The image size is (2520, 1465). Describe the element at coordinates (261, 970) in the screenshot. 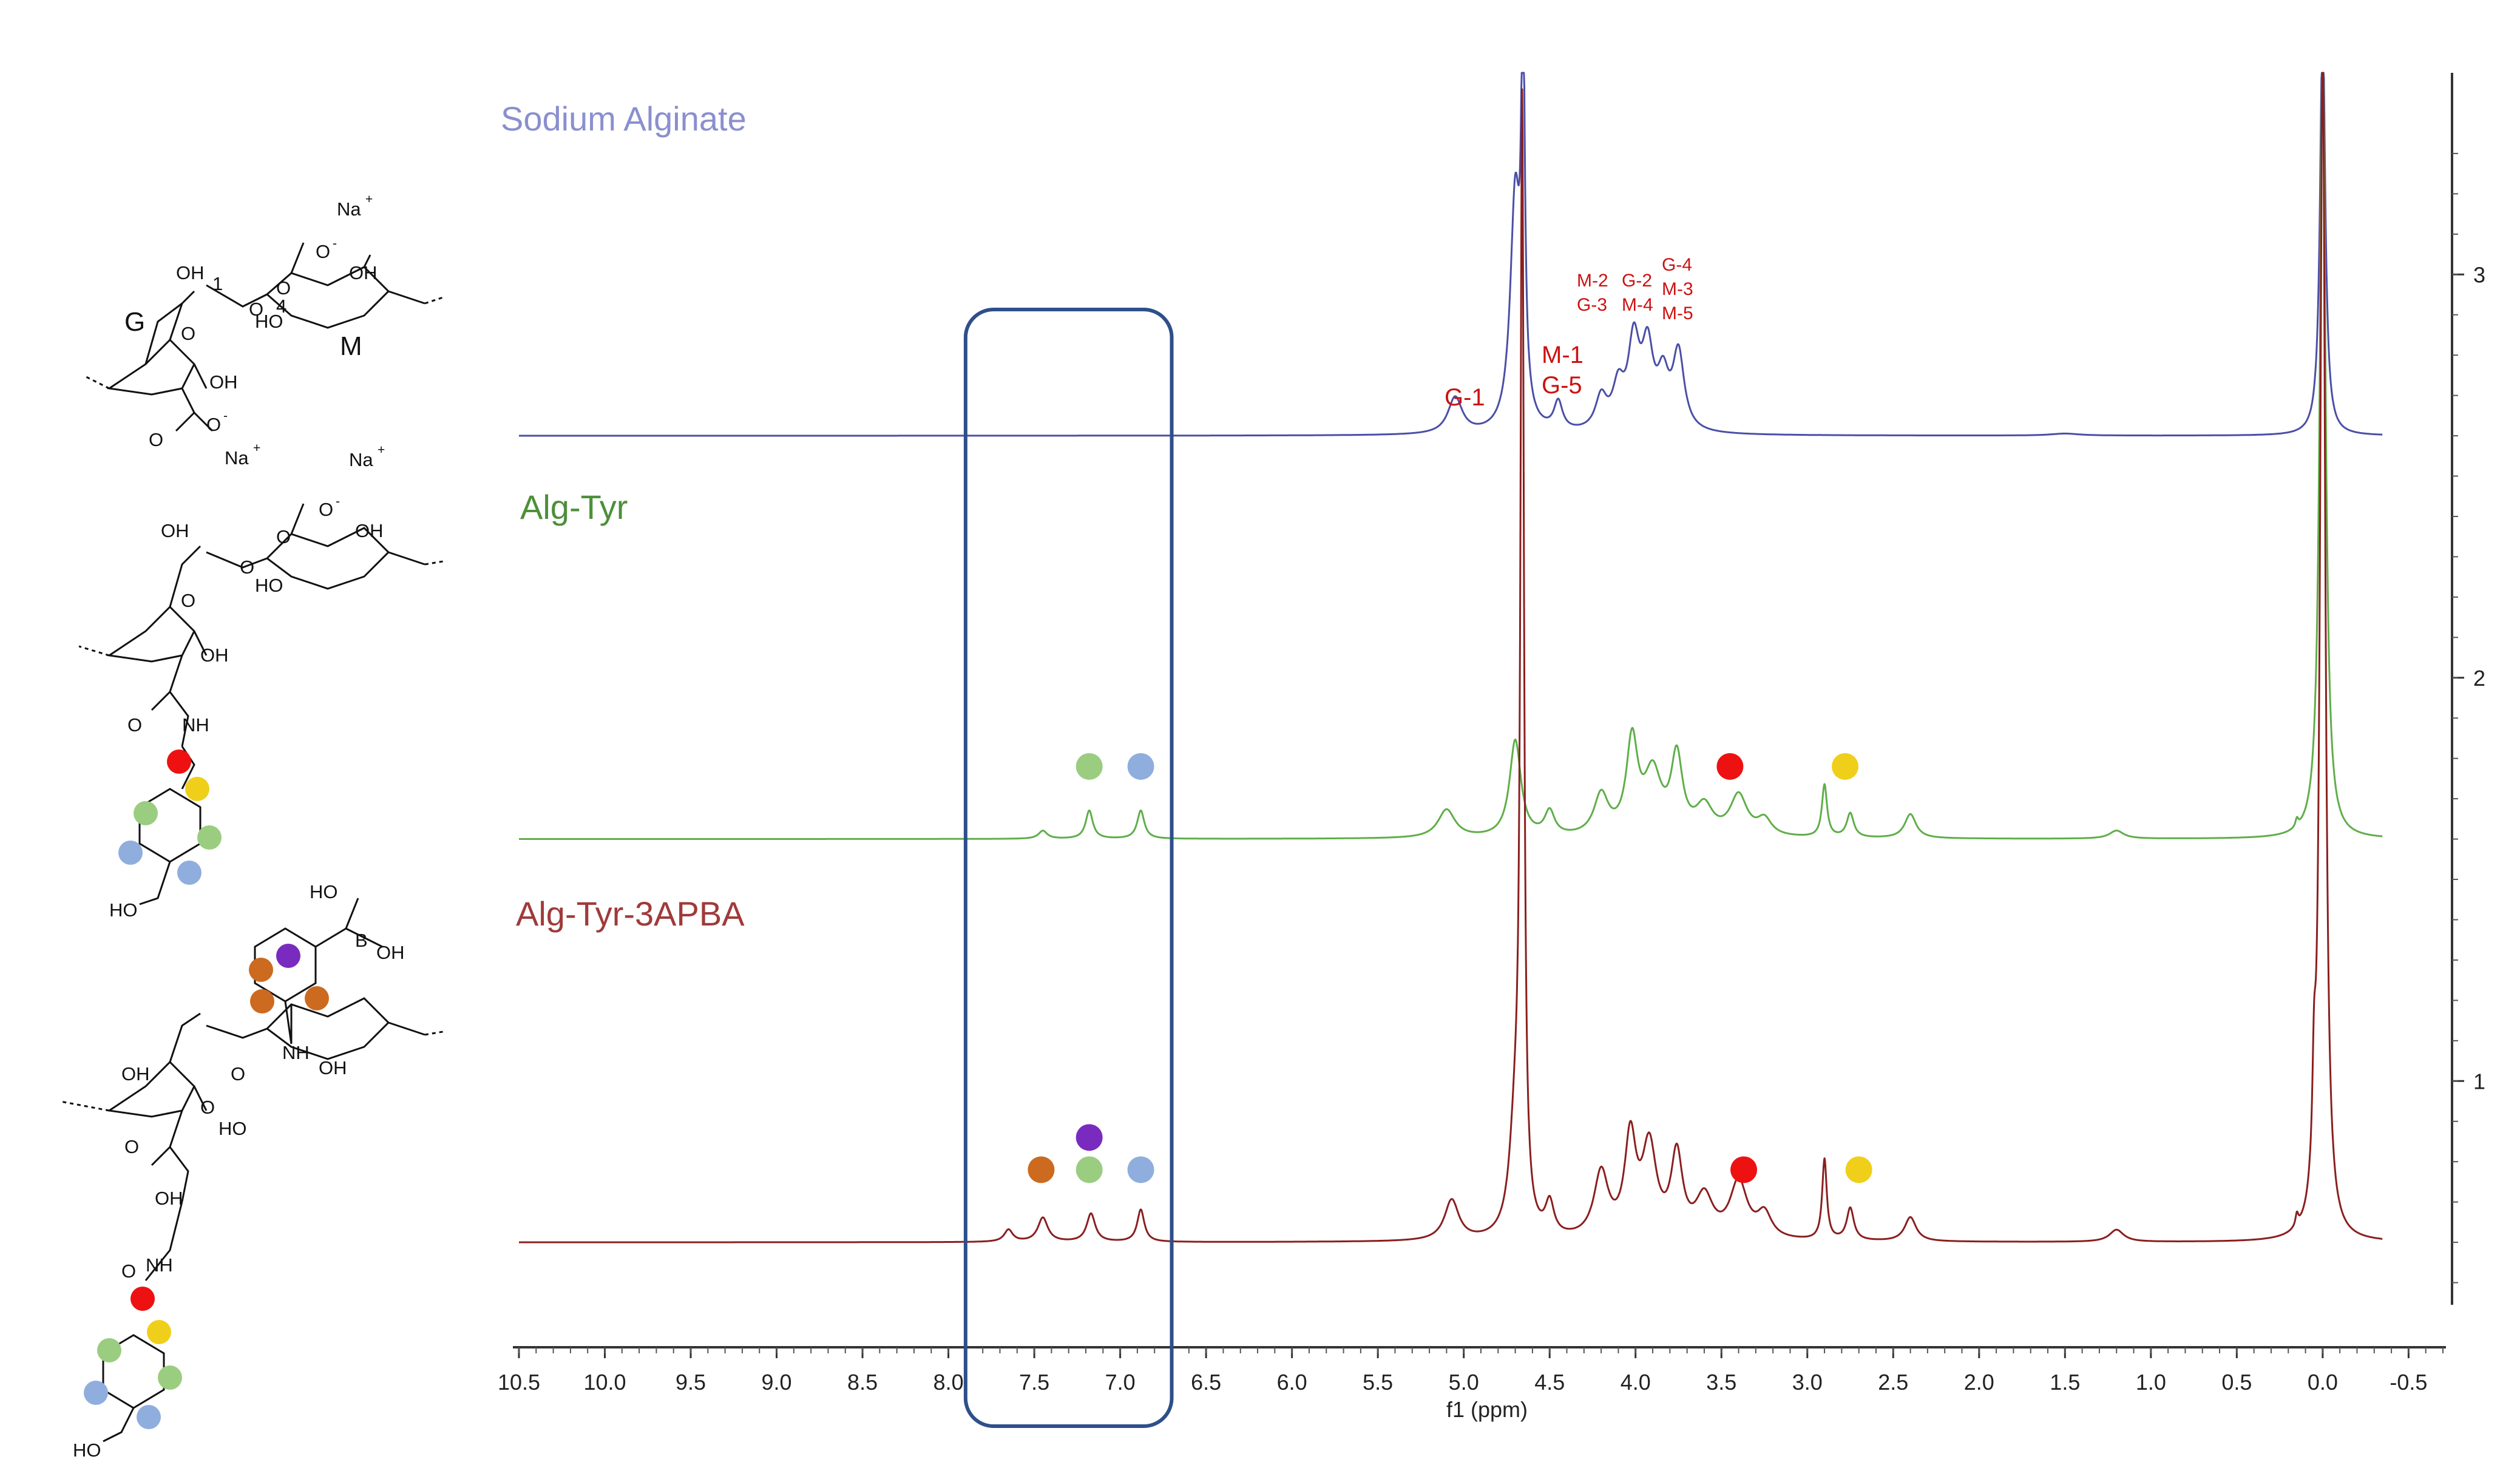

I see `dot-orange-apba` at that location.